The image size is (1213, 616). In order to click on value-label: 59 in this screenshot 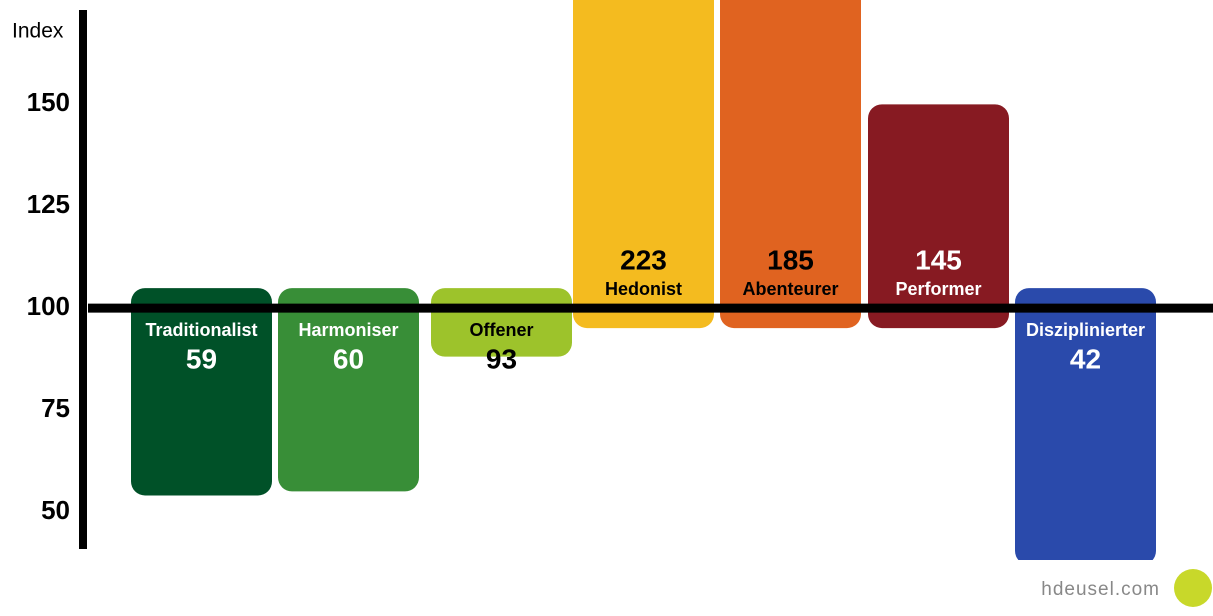, I will do `click(201, 358)`.